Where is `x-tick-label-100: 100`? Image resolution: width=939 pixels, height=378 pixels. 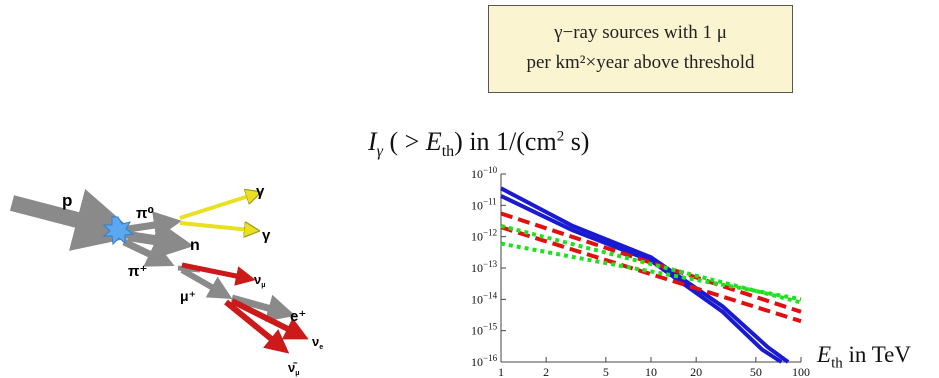 x-tick-label-100: 100 is located at coordinates (801, 371).